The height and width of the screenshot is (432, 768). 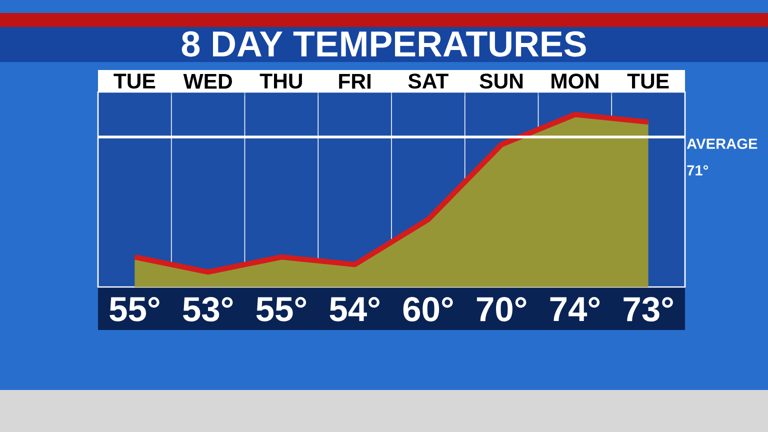 What do you see at coordinates (355, 81) in the screenshot?
I see `x-tick-label: FRI` at bounding box center [355, 81].